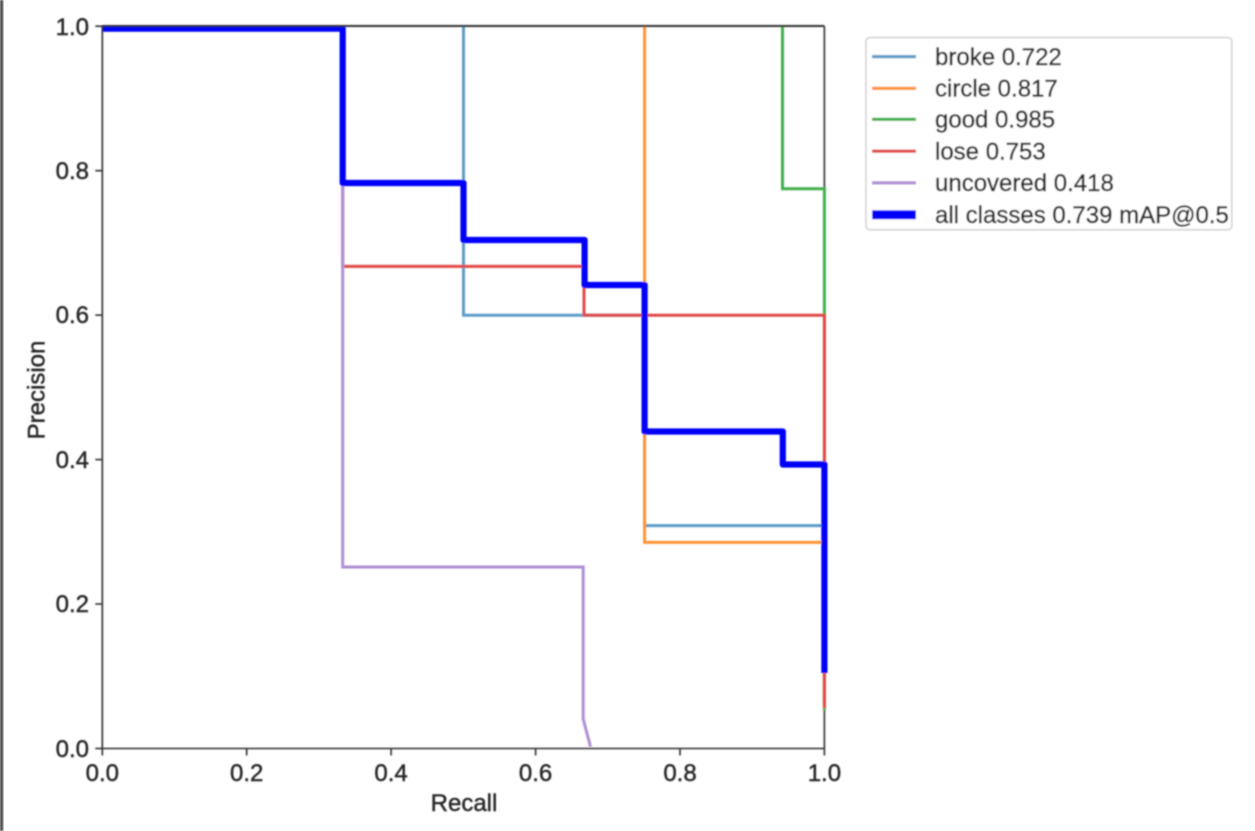 The image size is (1255, 831). What do you see at coordinates (990, 151) in the screenshot?
I see `svg-text: lose 0.753` at bounding box center [990, 151].